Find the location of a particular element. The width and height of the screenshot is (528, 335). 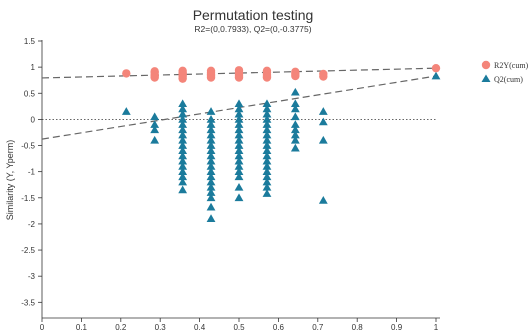

q2cum-legend-marker is located at coordinates (486, 78).